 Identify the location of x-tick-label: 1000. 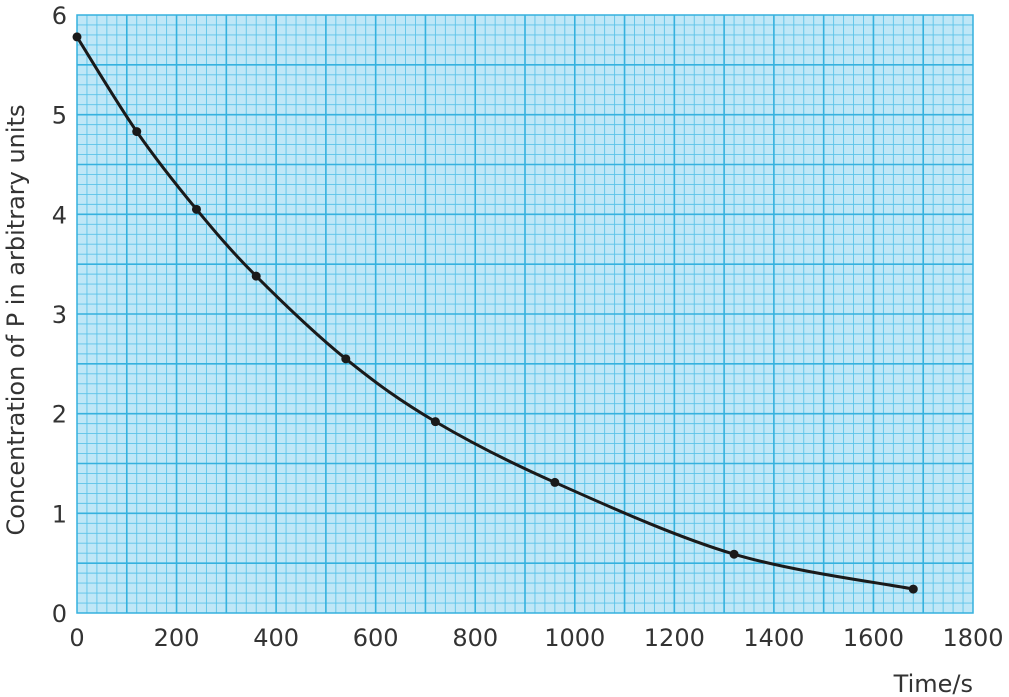
(574, 638).